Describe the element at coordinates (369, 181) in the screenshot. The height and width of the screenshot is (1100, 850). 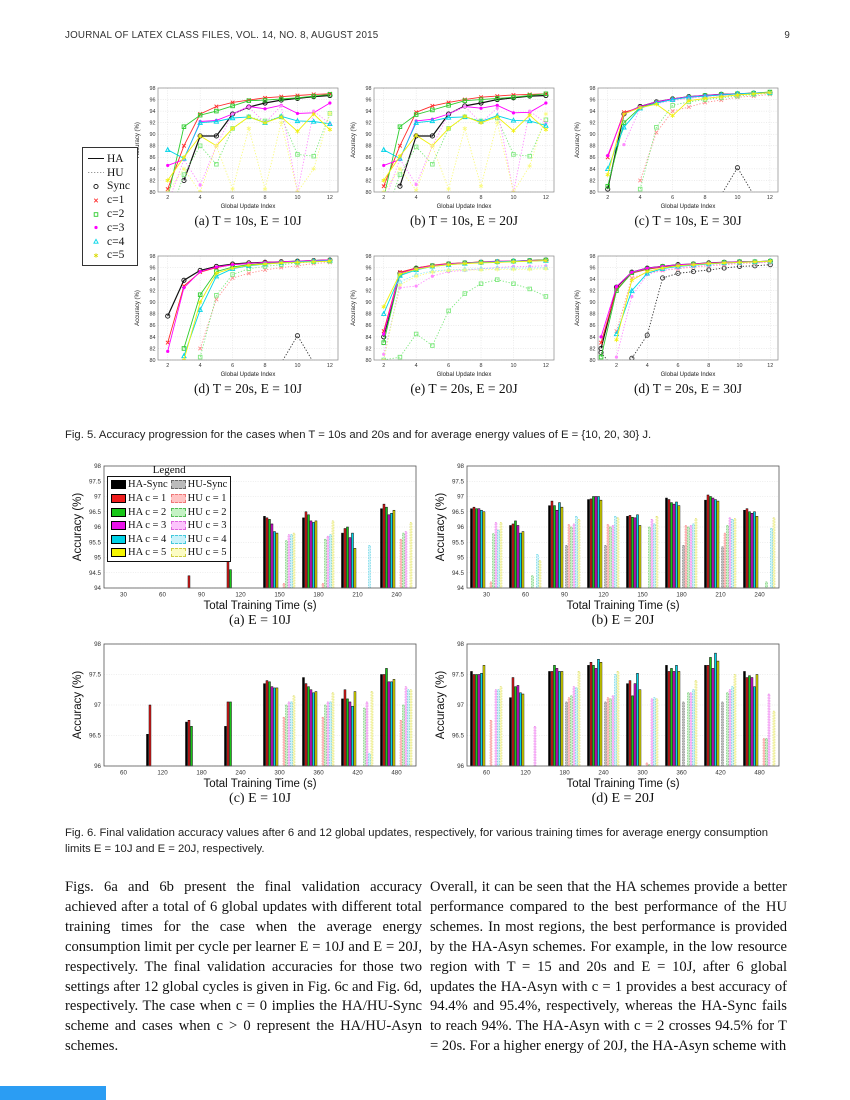
I see `svg-text: 82` at that location.